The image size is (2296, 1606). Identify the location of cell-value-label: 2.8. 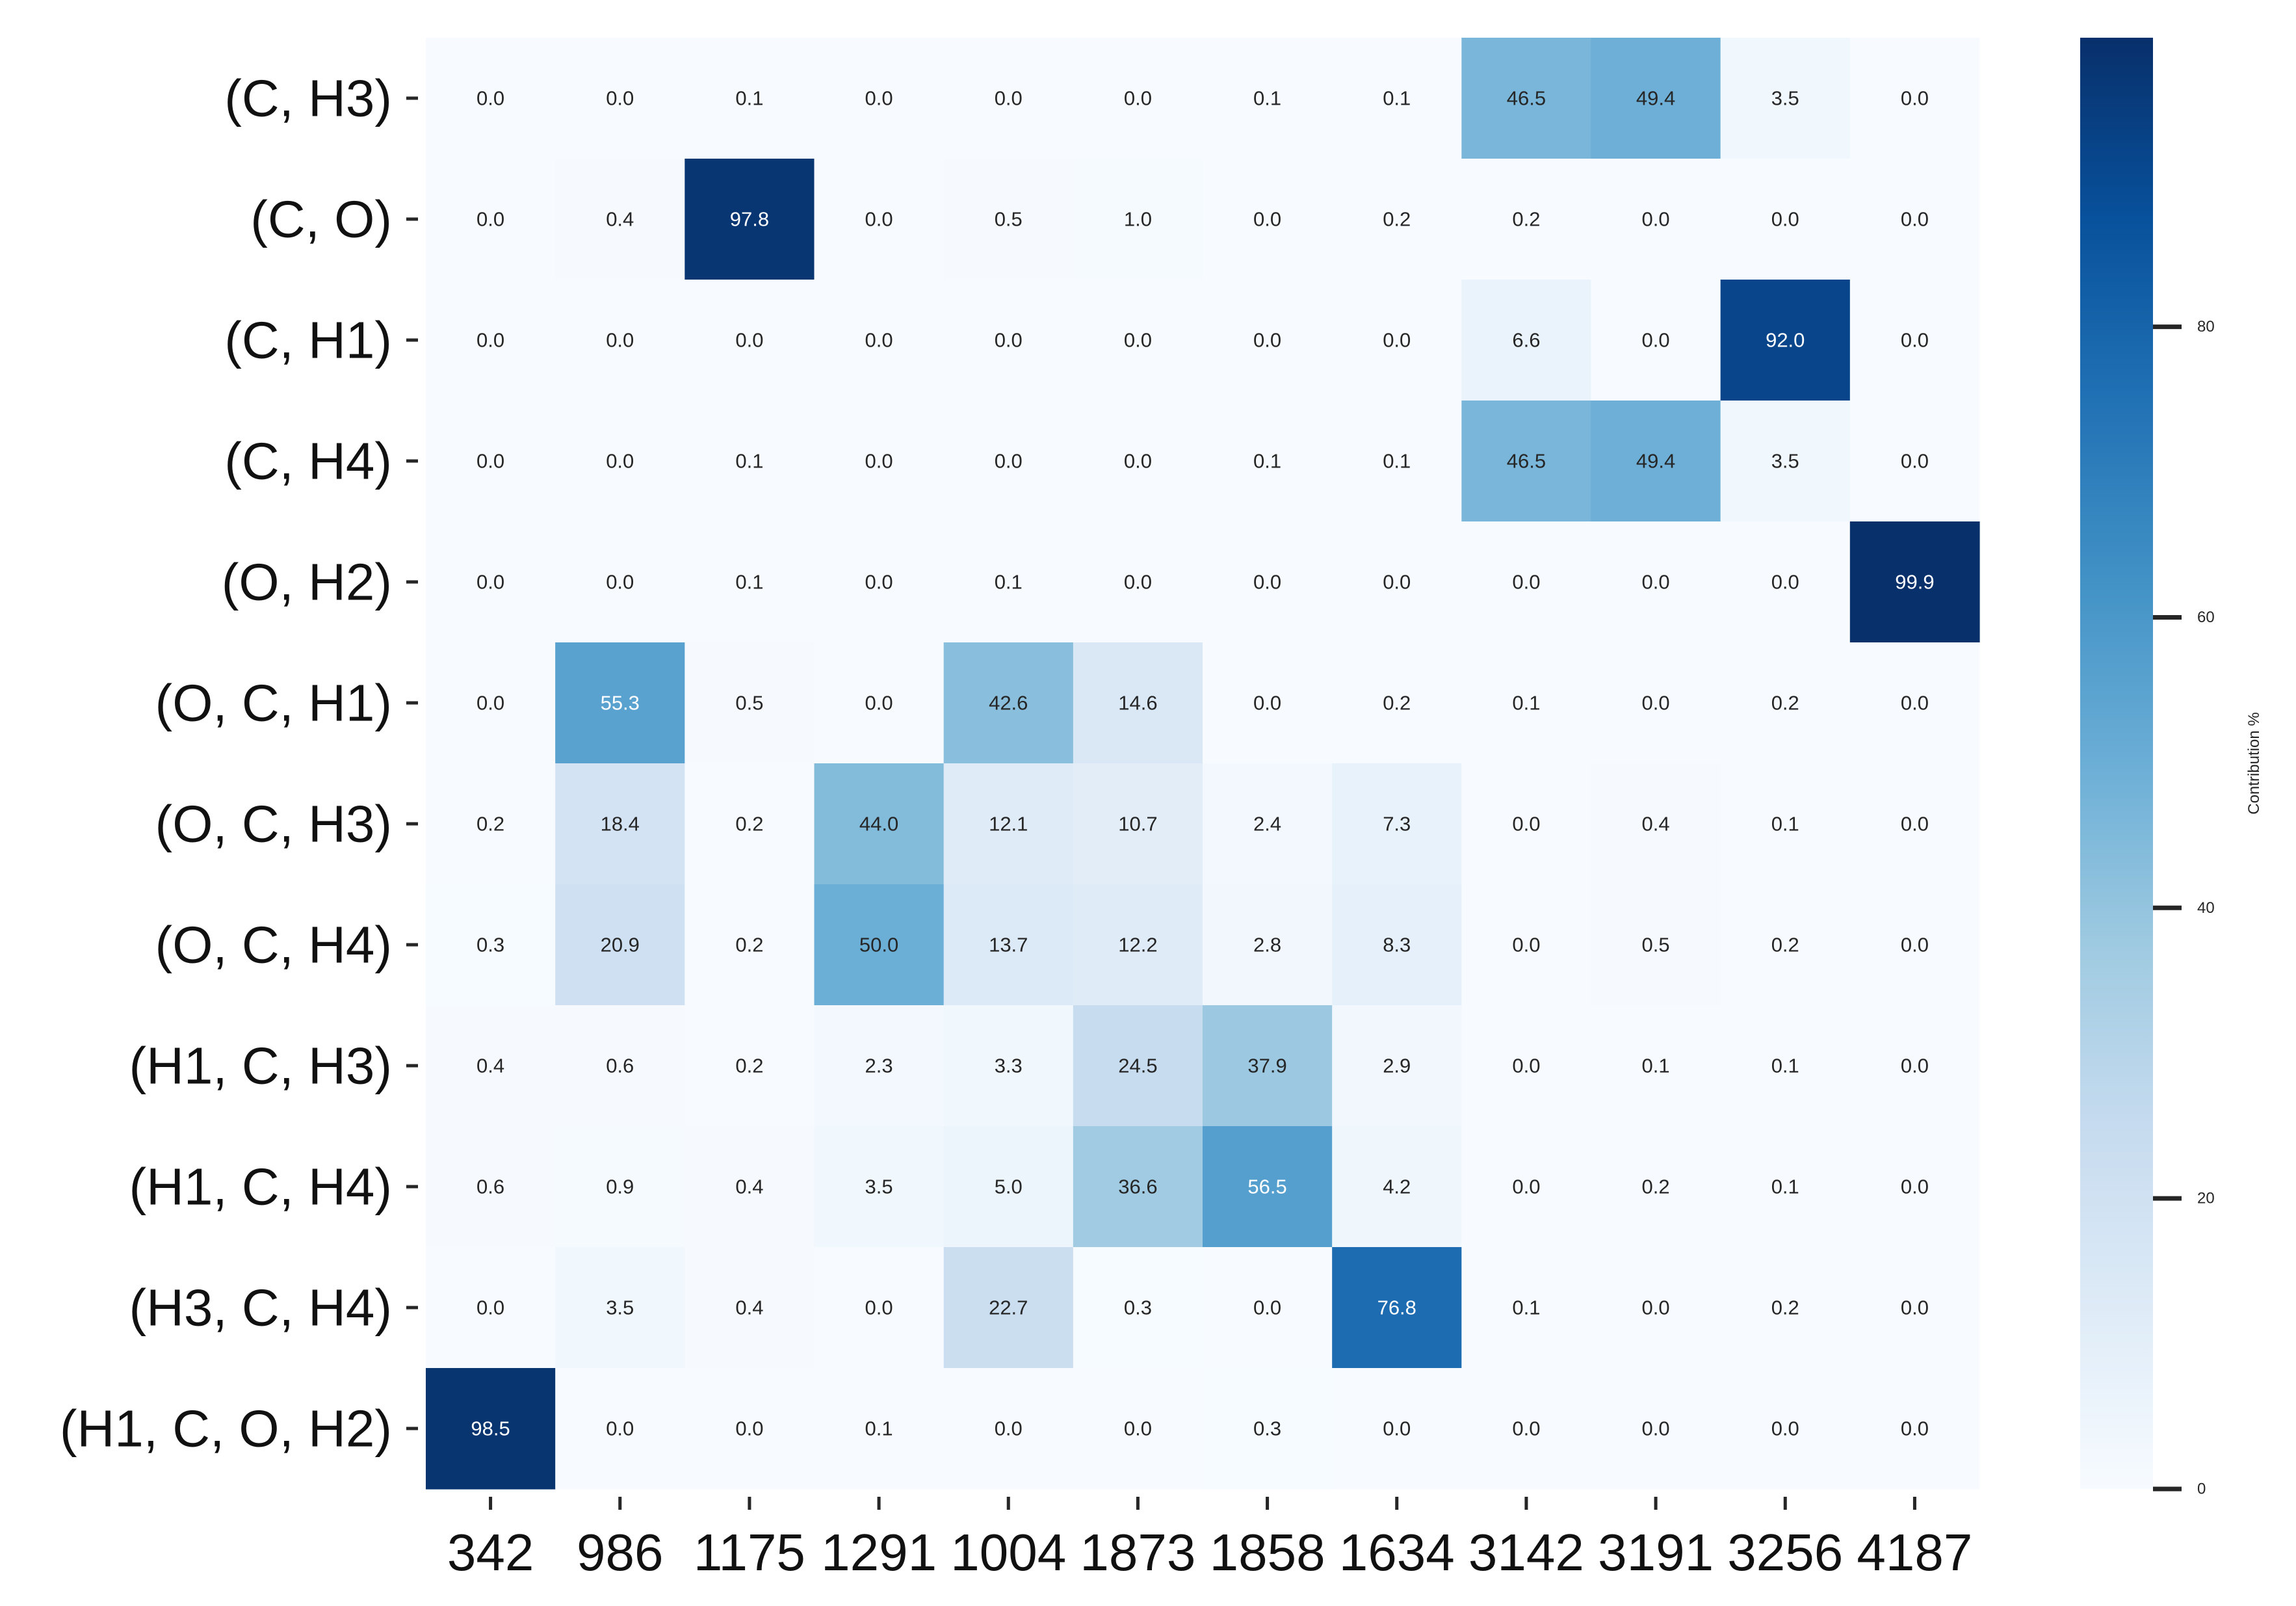
(1267, 945).